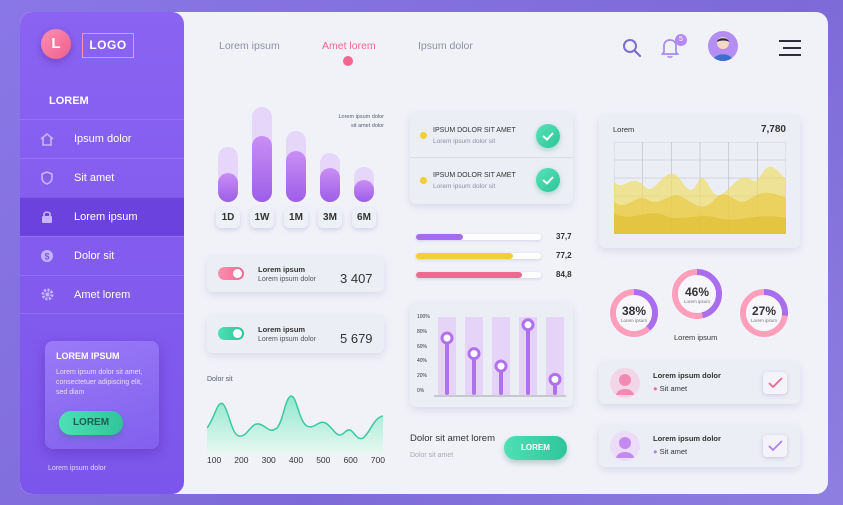 The image size is (843, 505). What do you see at coordinates (624, 129) in the screenshot?
I see `area-chart-title: Lorem` at bounding box center [624, 129].